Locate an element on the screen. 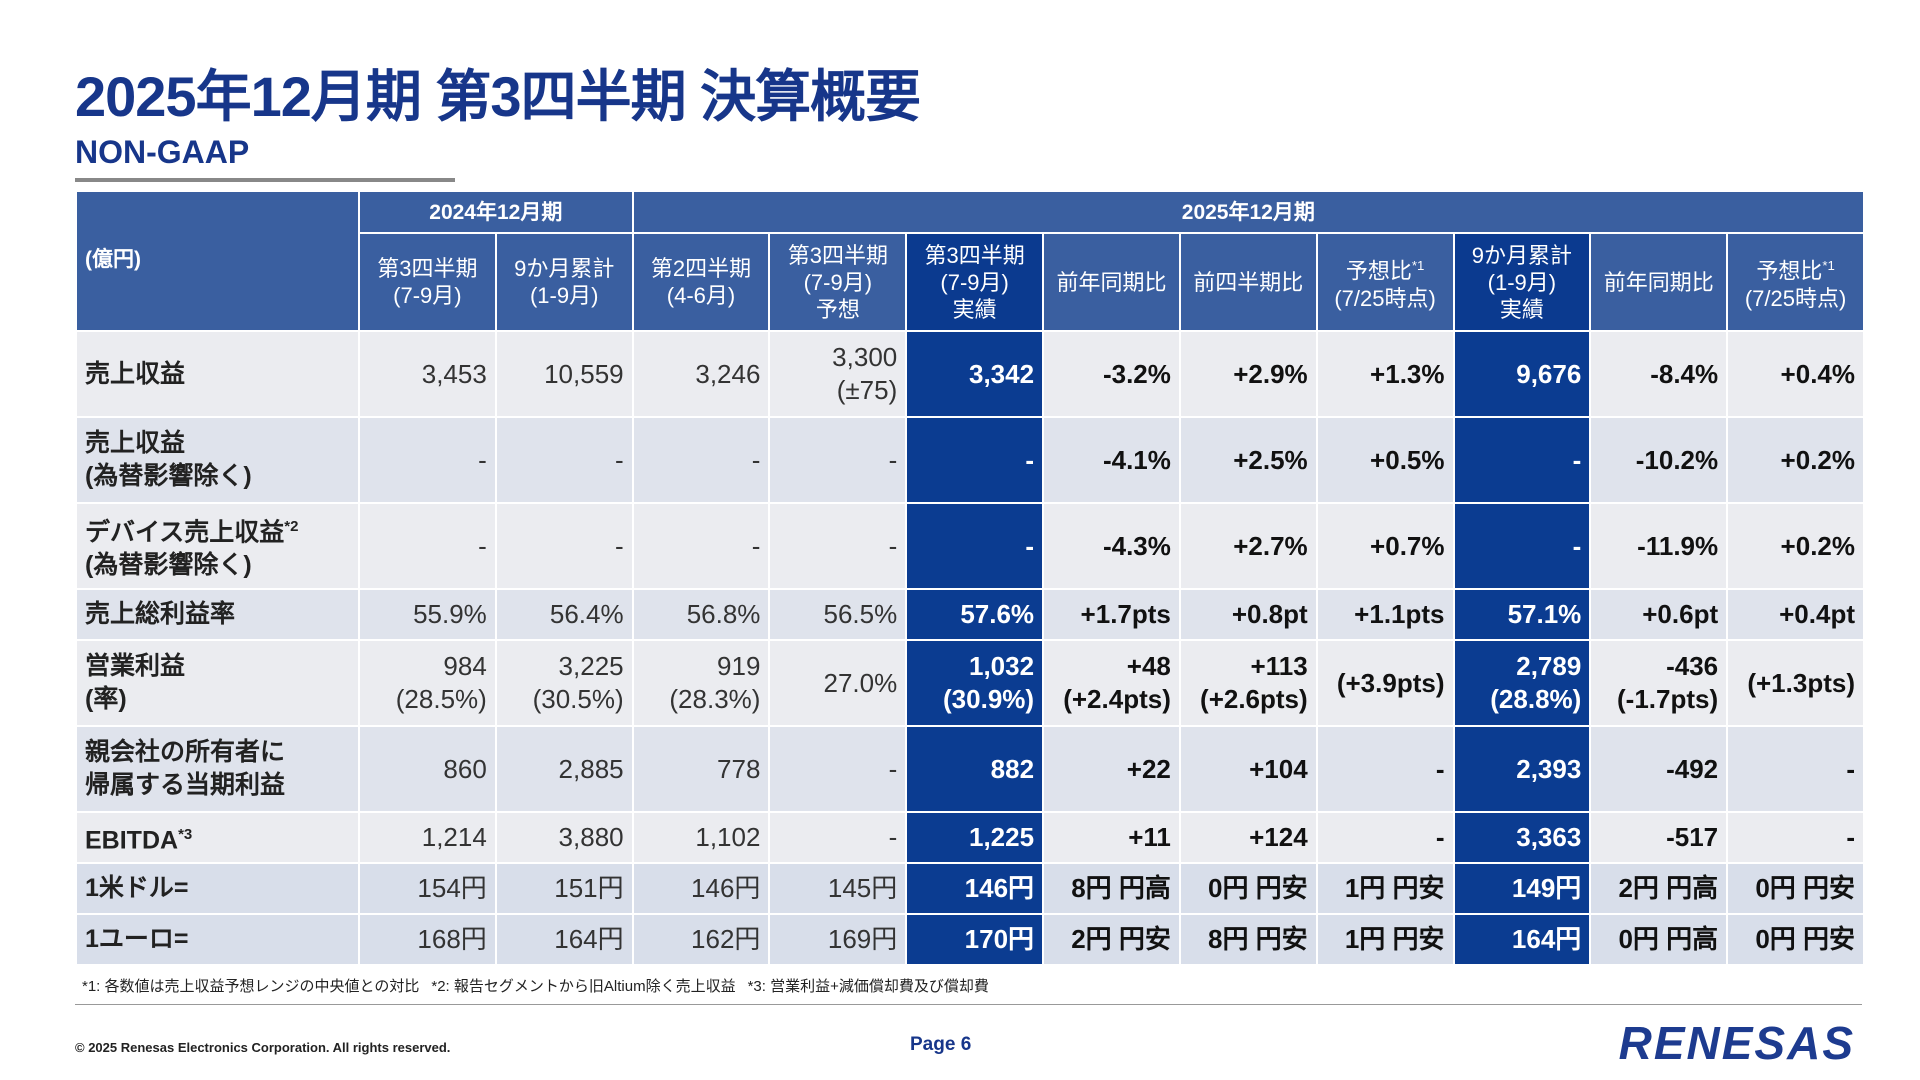 This screenshot has height=1080, width=1920. cell: +113 (+2.6pts) is located at coordinates (1248, 683).